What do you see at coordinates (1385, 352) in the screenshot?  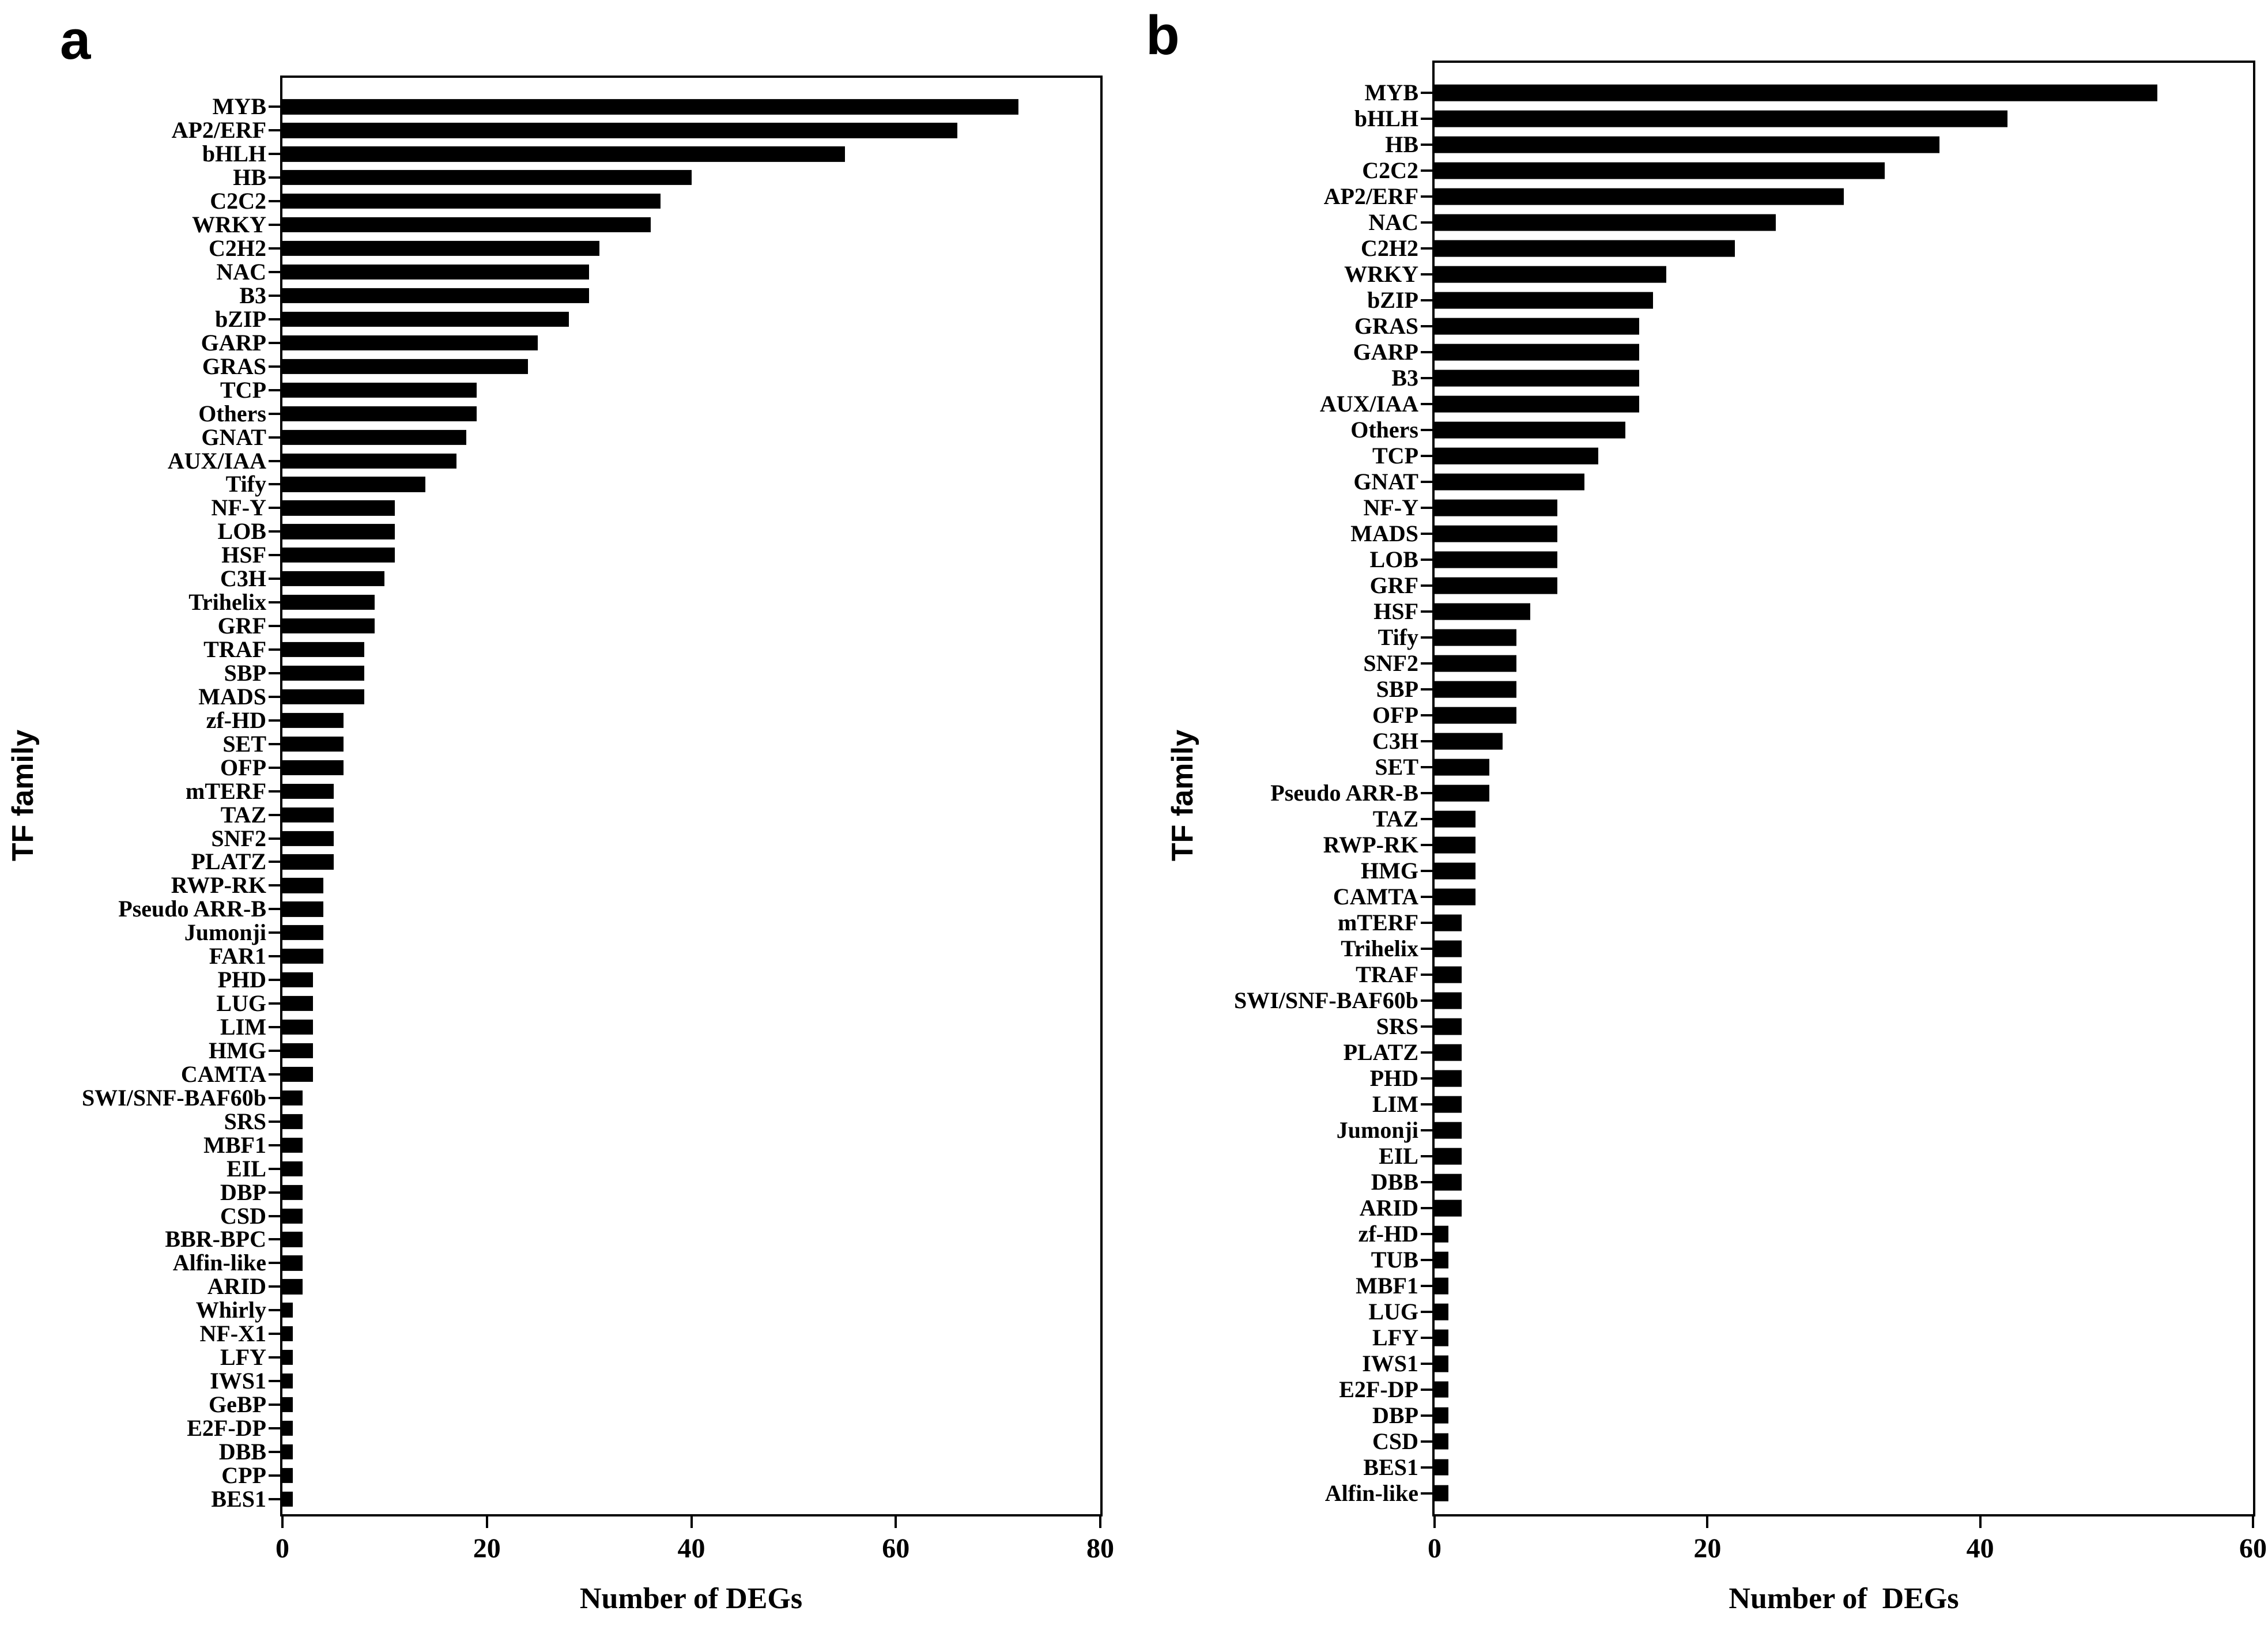 I see `category-label: GARP` at bounding box center [1385, 352].